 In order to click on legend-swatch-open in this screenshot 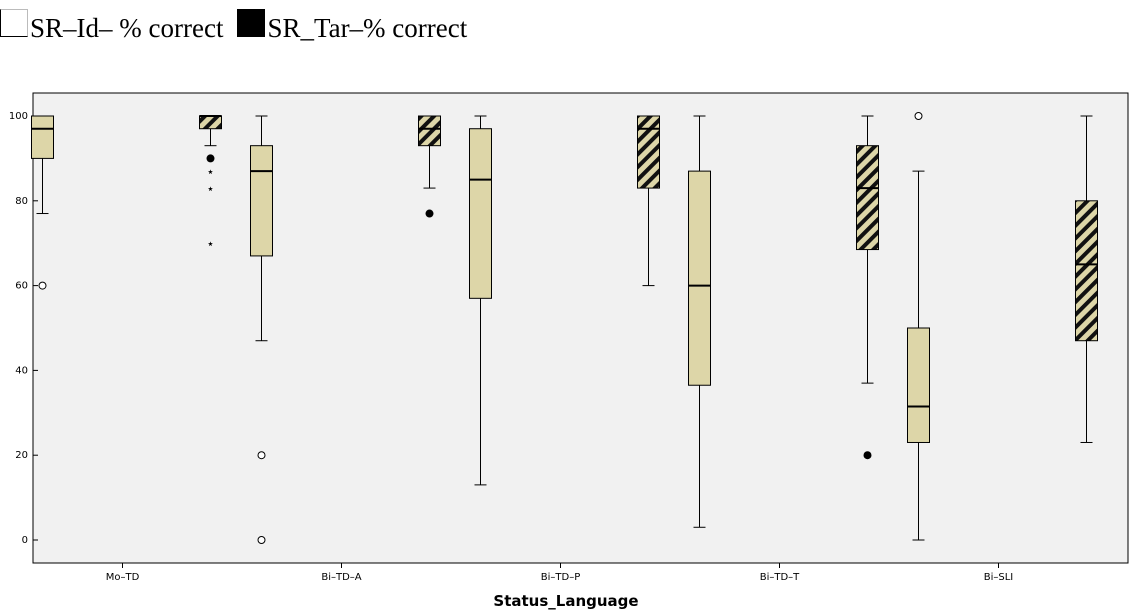, I will do `click(14, 23)`.